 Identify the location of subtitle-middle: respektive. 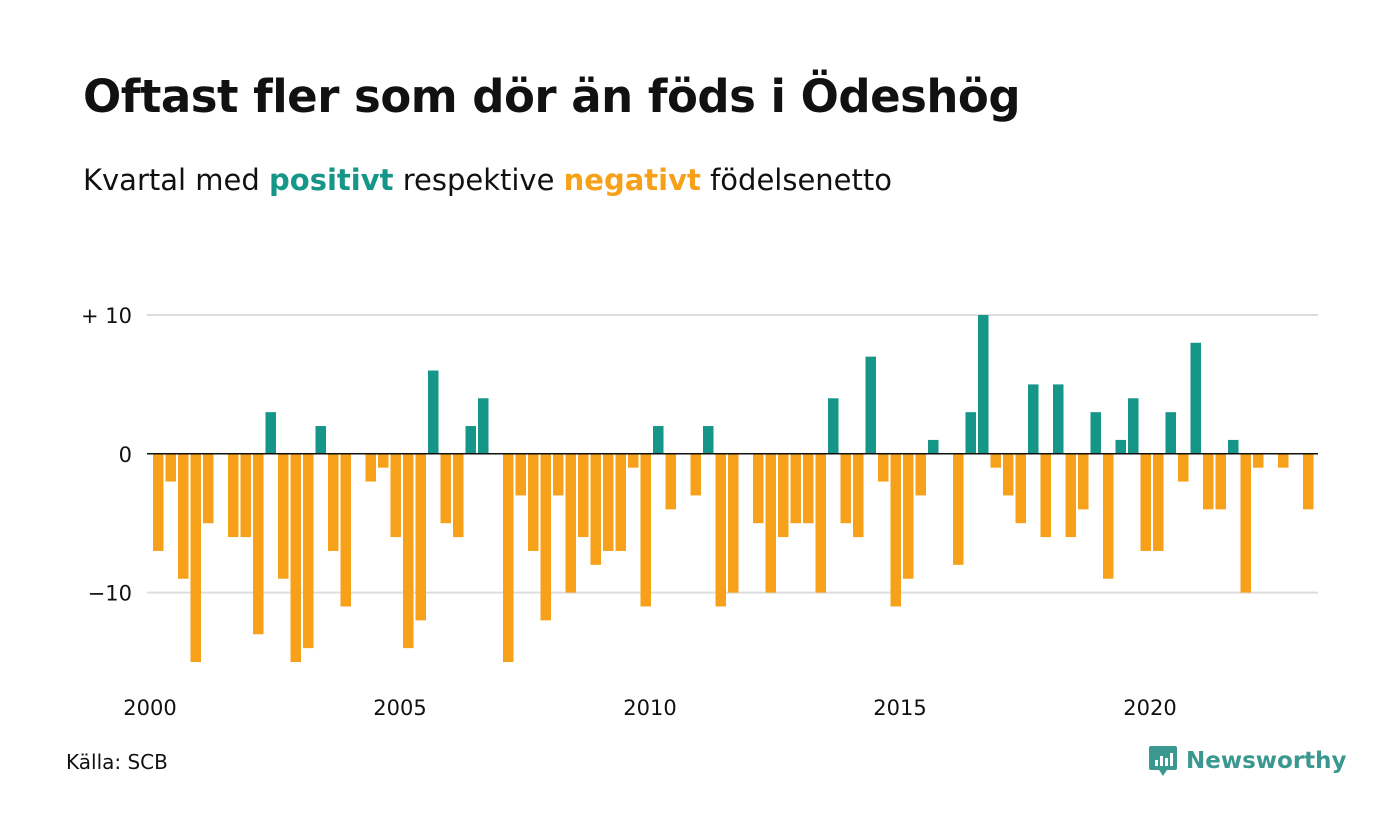
(478, 180).